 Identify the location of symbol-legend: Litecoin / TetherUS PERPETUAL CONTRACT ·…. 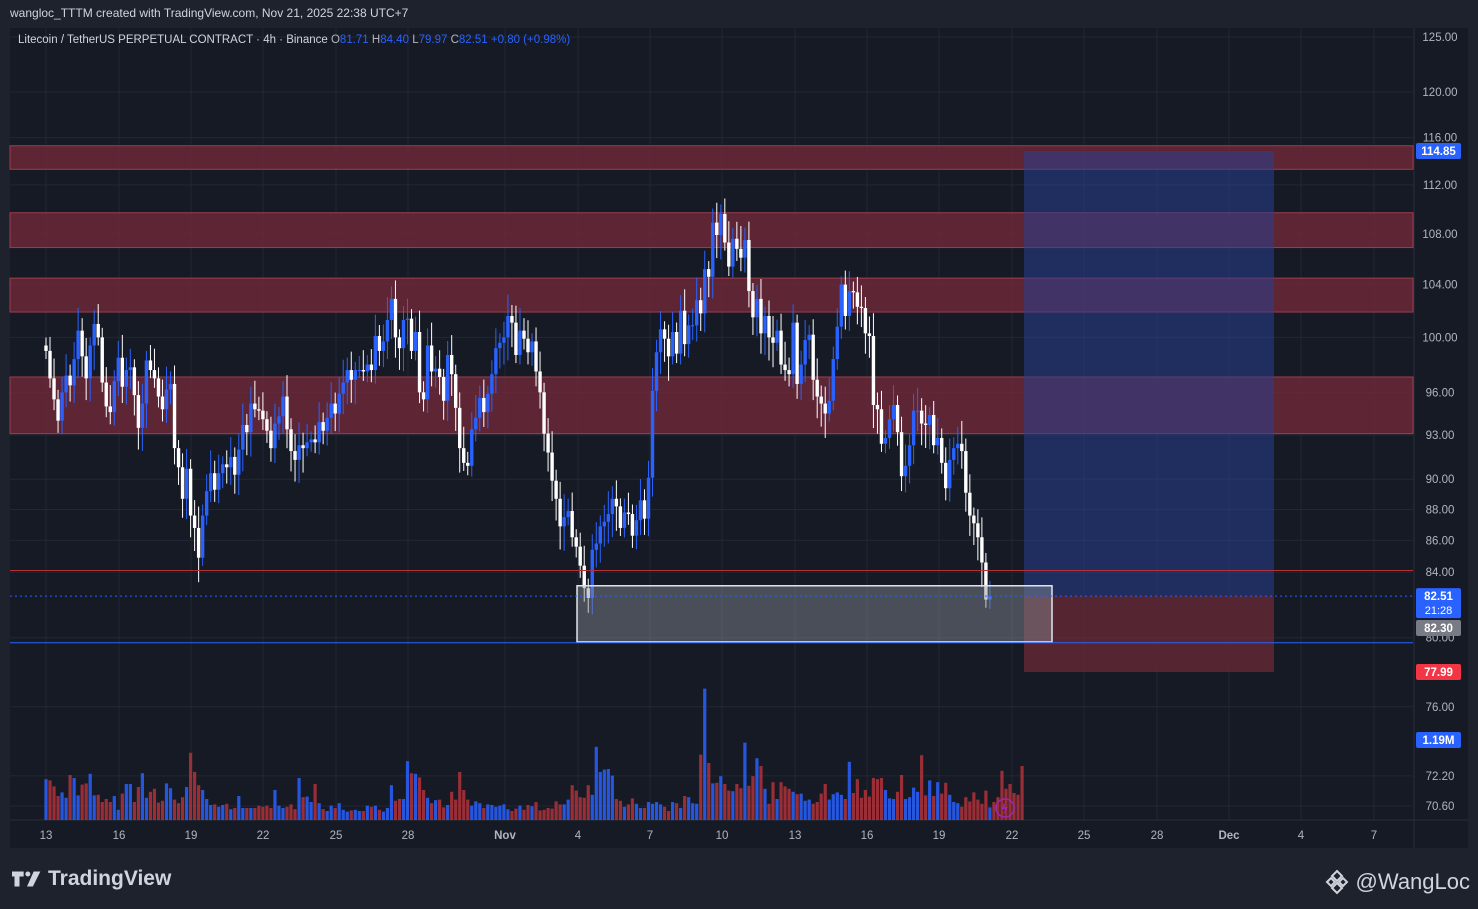
(294, 40).